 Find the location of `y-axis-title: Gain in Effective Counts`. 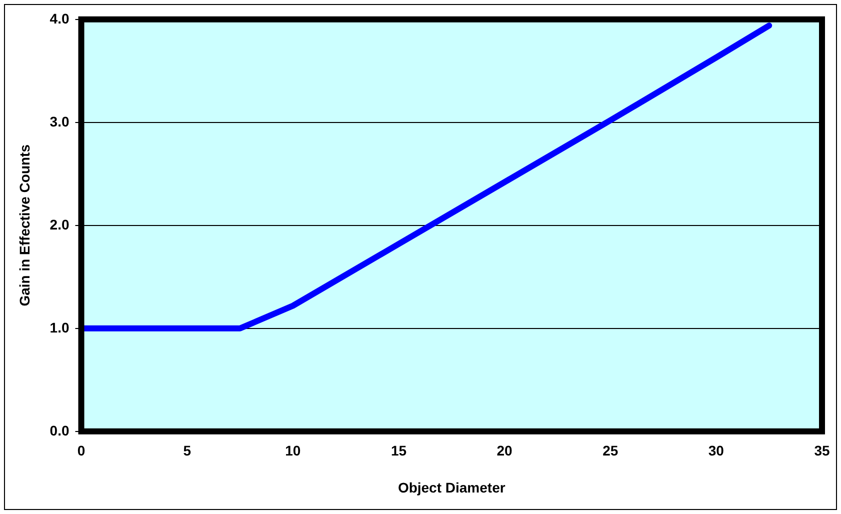

y-axis-title: Gain in Effective Counts is located at coordinates (24, 225).